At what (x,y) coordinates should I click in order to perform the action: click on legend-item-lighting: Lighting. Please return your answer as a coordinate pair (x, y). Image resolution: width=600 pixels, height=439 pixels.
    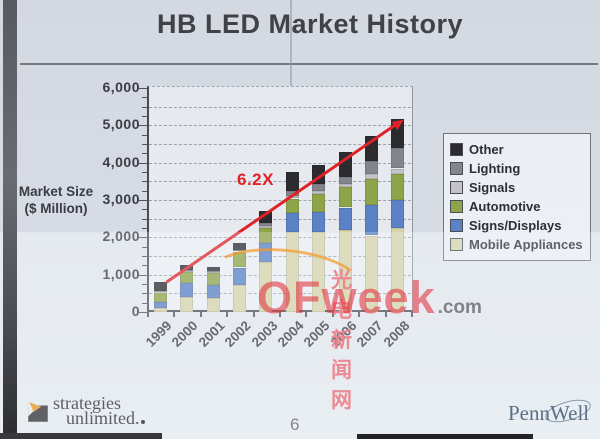
    Looking at the image, I should click on (517, 168).